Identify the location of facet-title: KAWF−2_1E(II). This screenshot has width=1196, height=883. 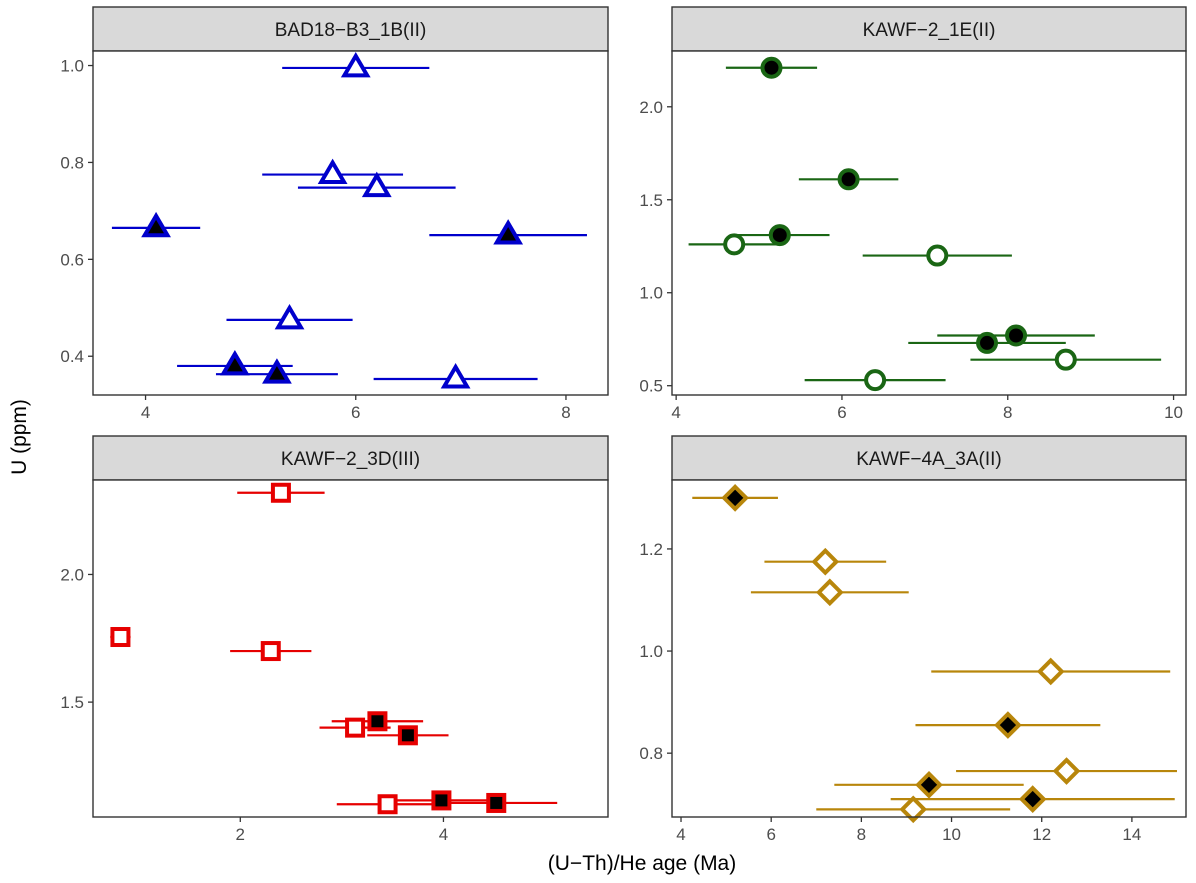
(929, 30).